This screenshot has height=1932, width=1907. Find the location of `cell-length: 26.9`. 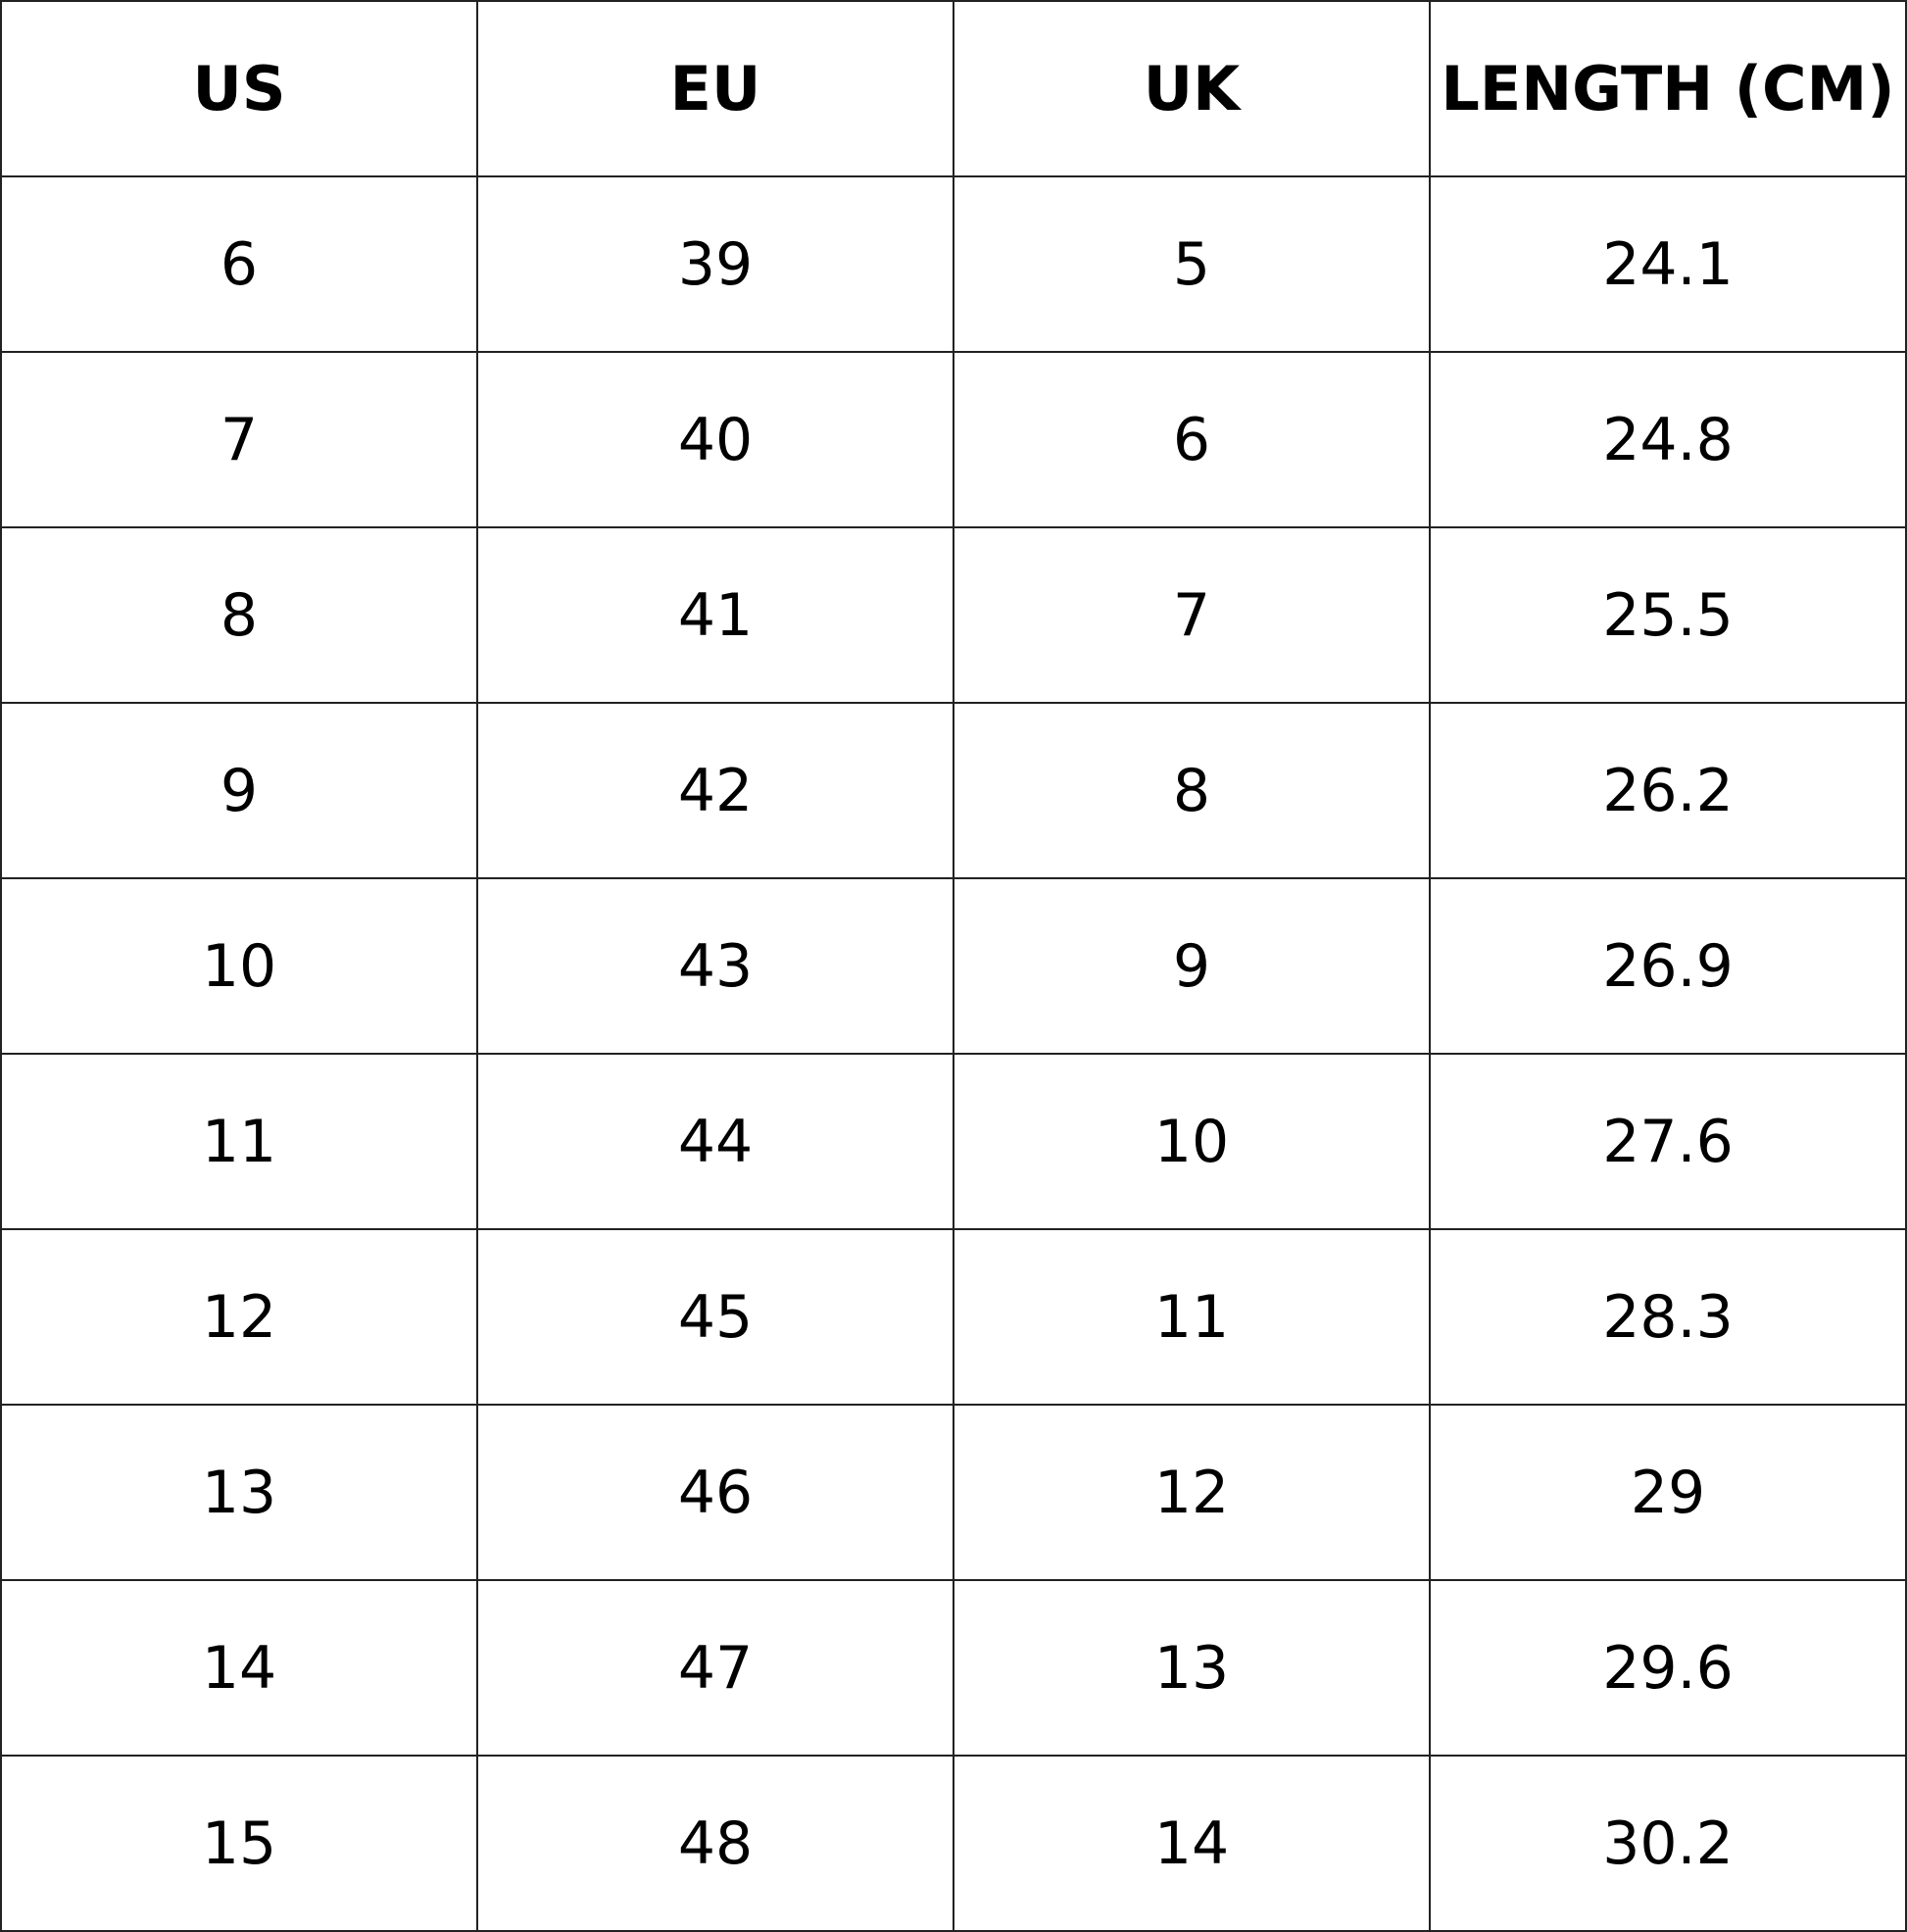

cell-length: 26.9 is located at coordinates (1668, 966).